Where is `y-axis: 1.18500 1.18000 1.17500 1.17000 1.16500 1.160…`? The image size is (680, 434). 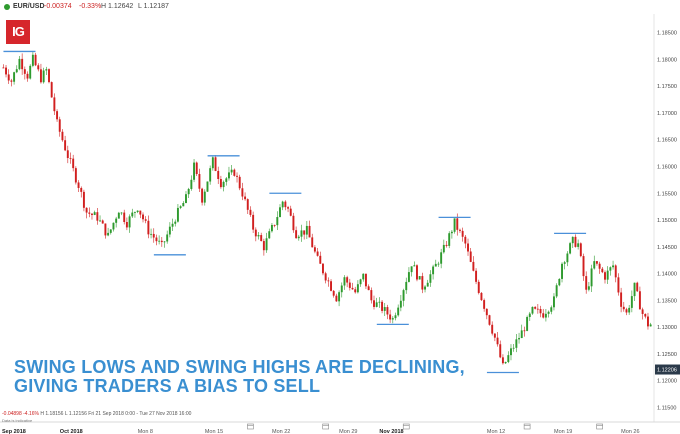
y-axis: 1.18500 1.18000 1.17500 1.17000 1.16500 1.160… is located at coordinates (667, 221).